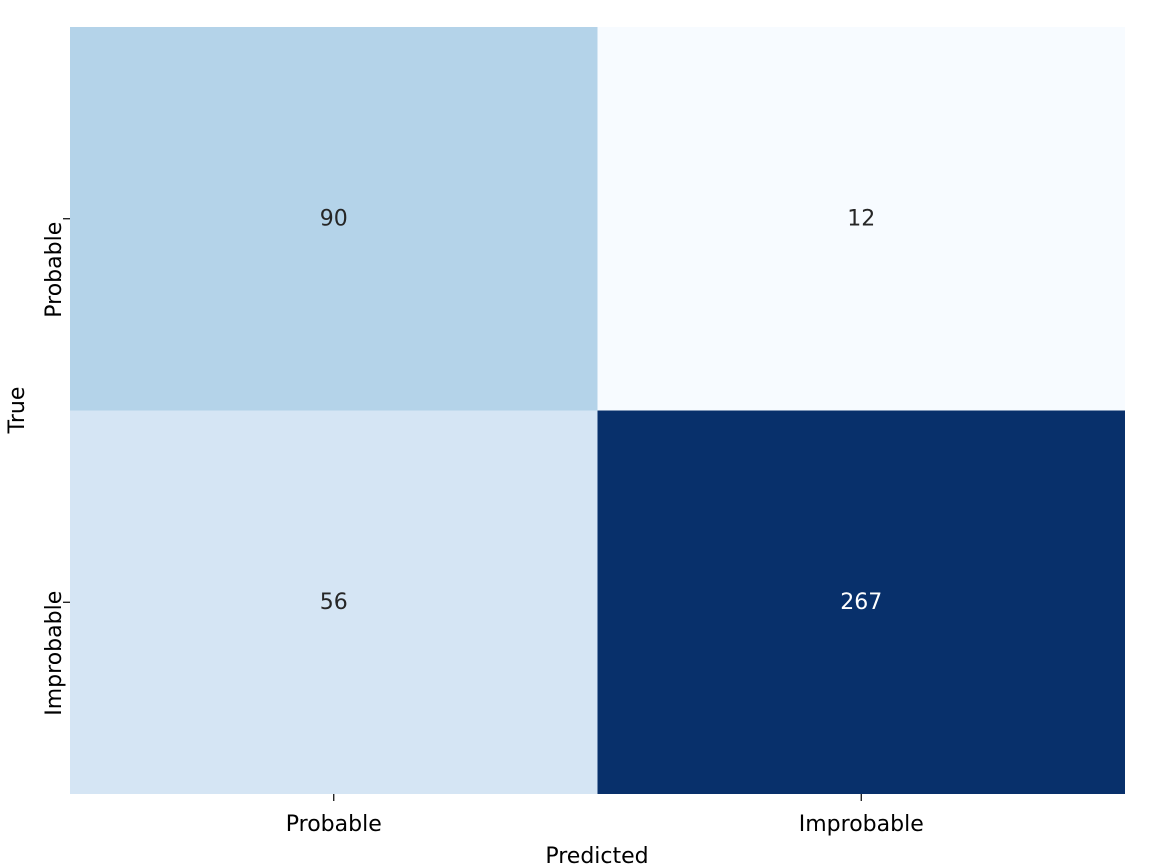 This screenshot has width=1152, height=864. Describe the element at coordinates (17, 411) in the screenshot. I see `y-axis-label: True` at that location.